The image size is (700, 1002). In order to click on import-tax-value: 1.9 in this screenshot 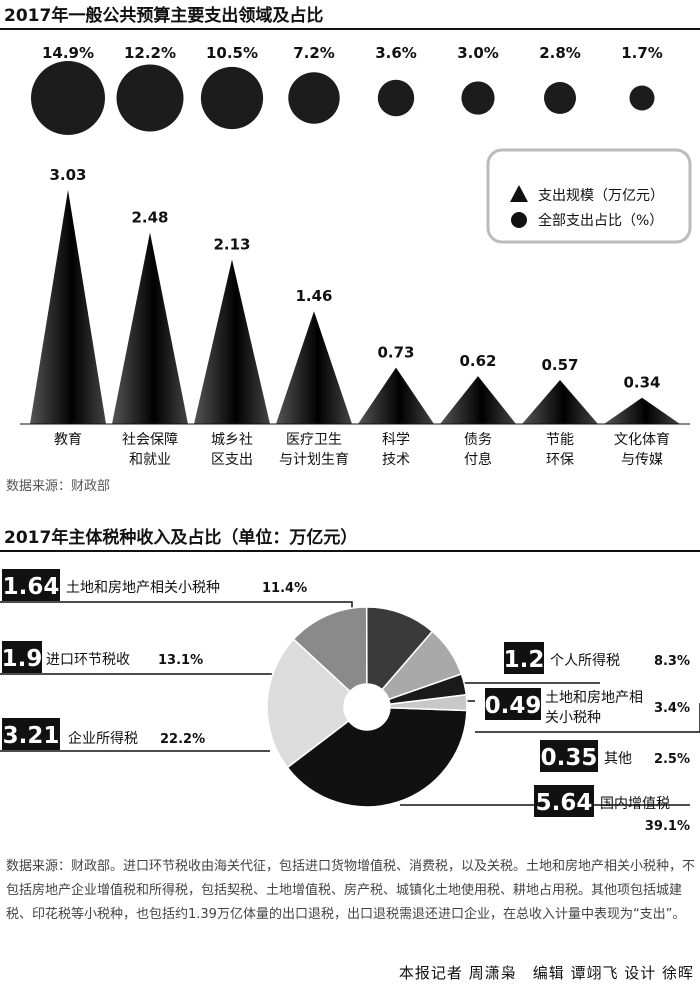, I will do `click(22, 659)`.